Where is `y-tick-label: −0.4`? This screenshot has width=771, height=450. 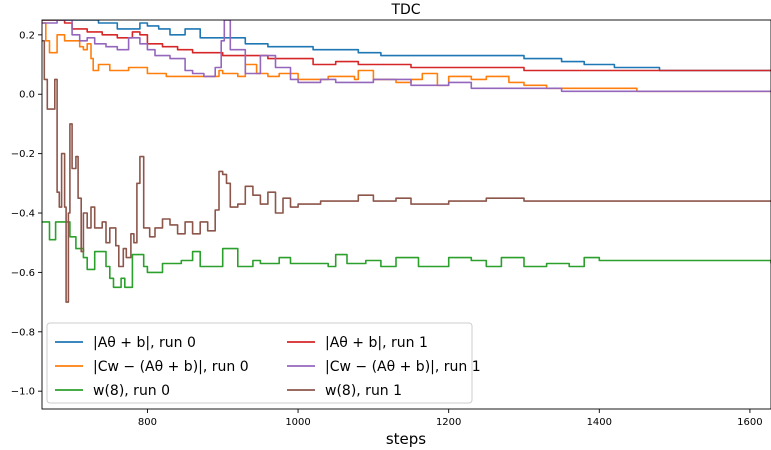
y-tick-label: −0.4 is located at coordinates (23, 214).